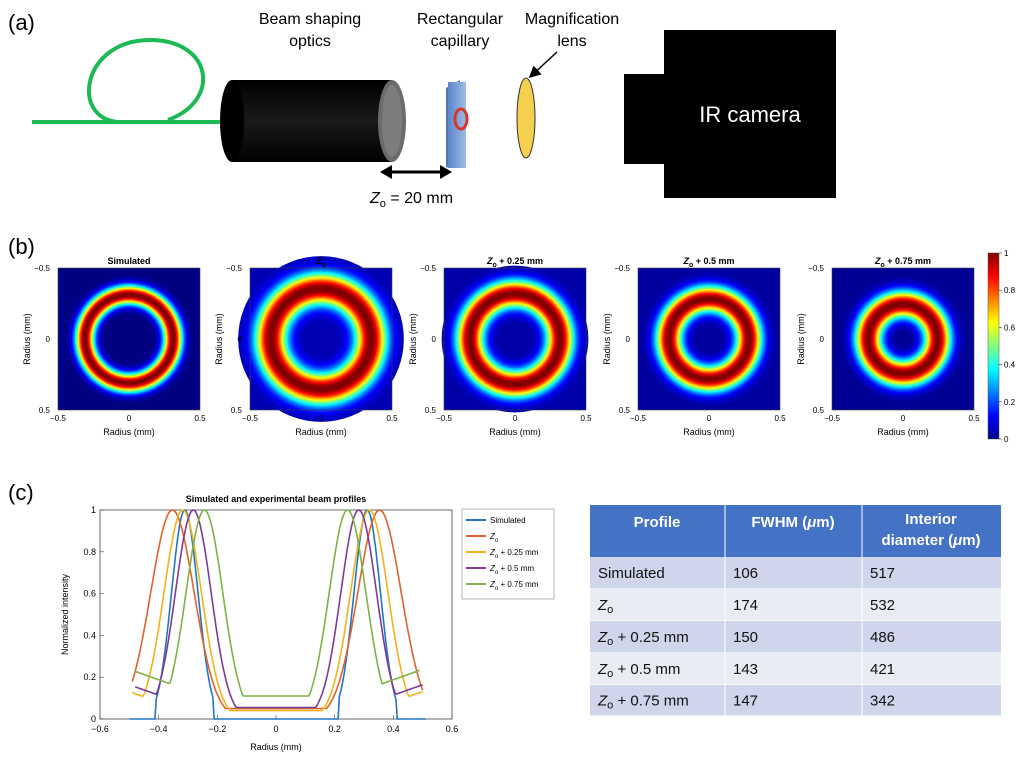 Image resolution: width=1021 pixels, height=757 pixels. I want to click on y-tick-label: 0.4, so click(89, 635).